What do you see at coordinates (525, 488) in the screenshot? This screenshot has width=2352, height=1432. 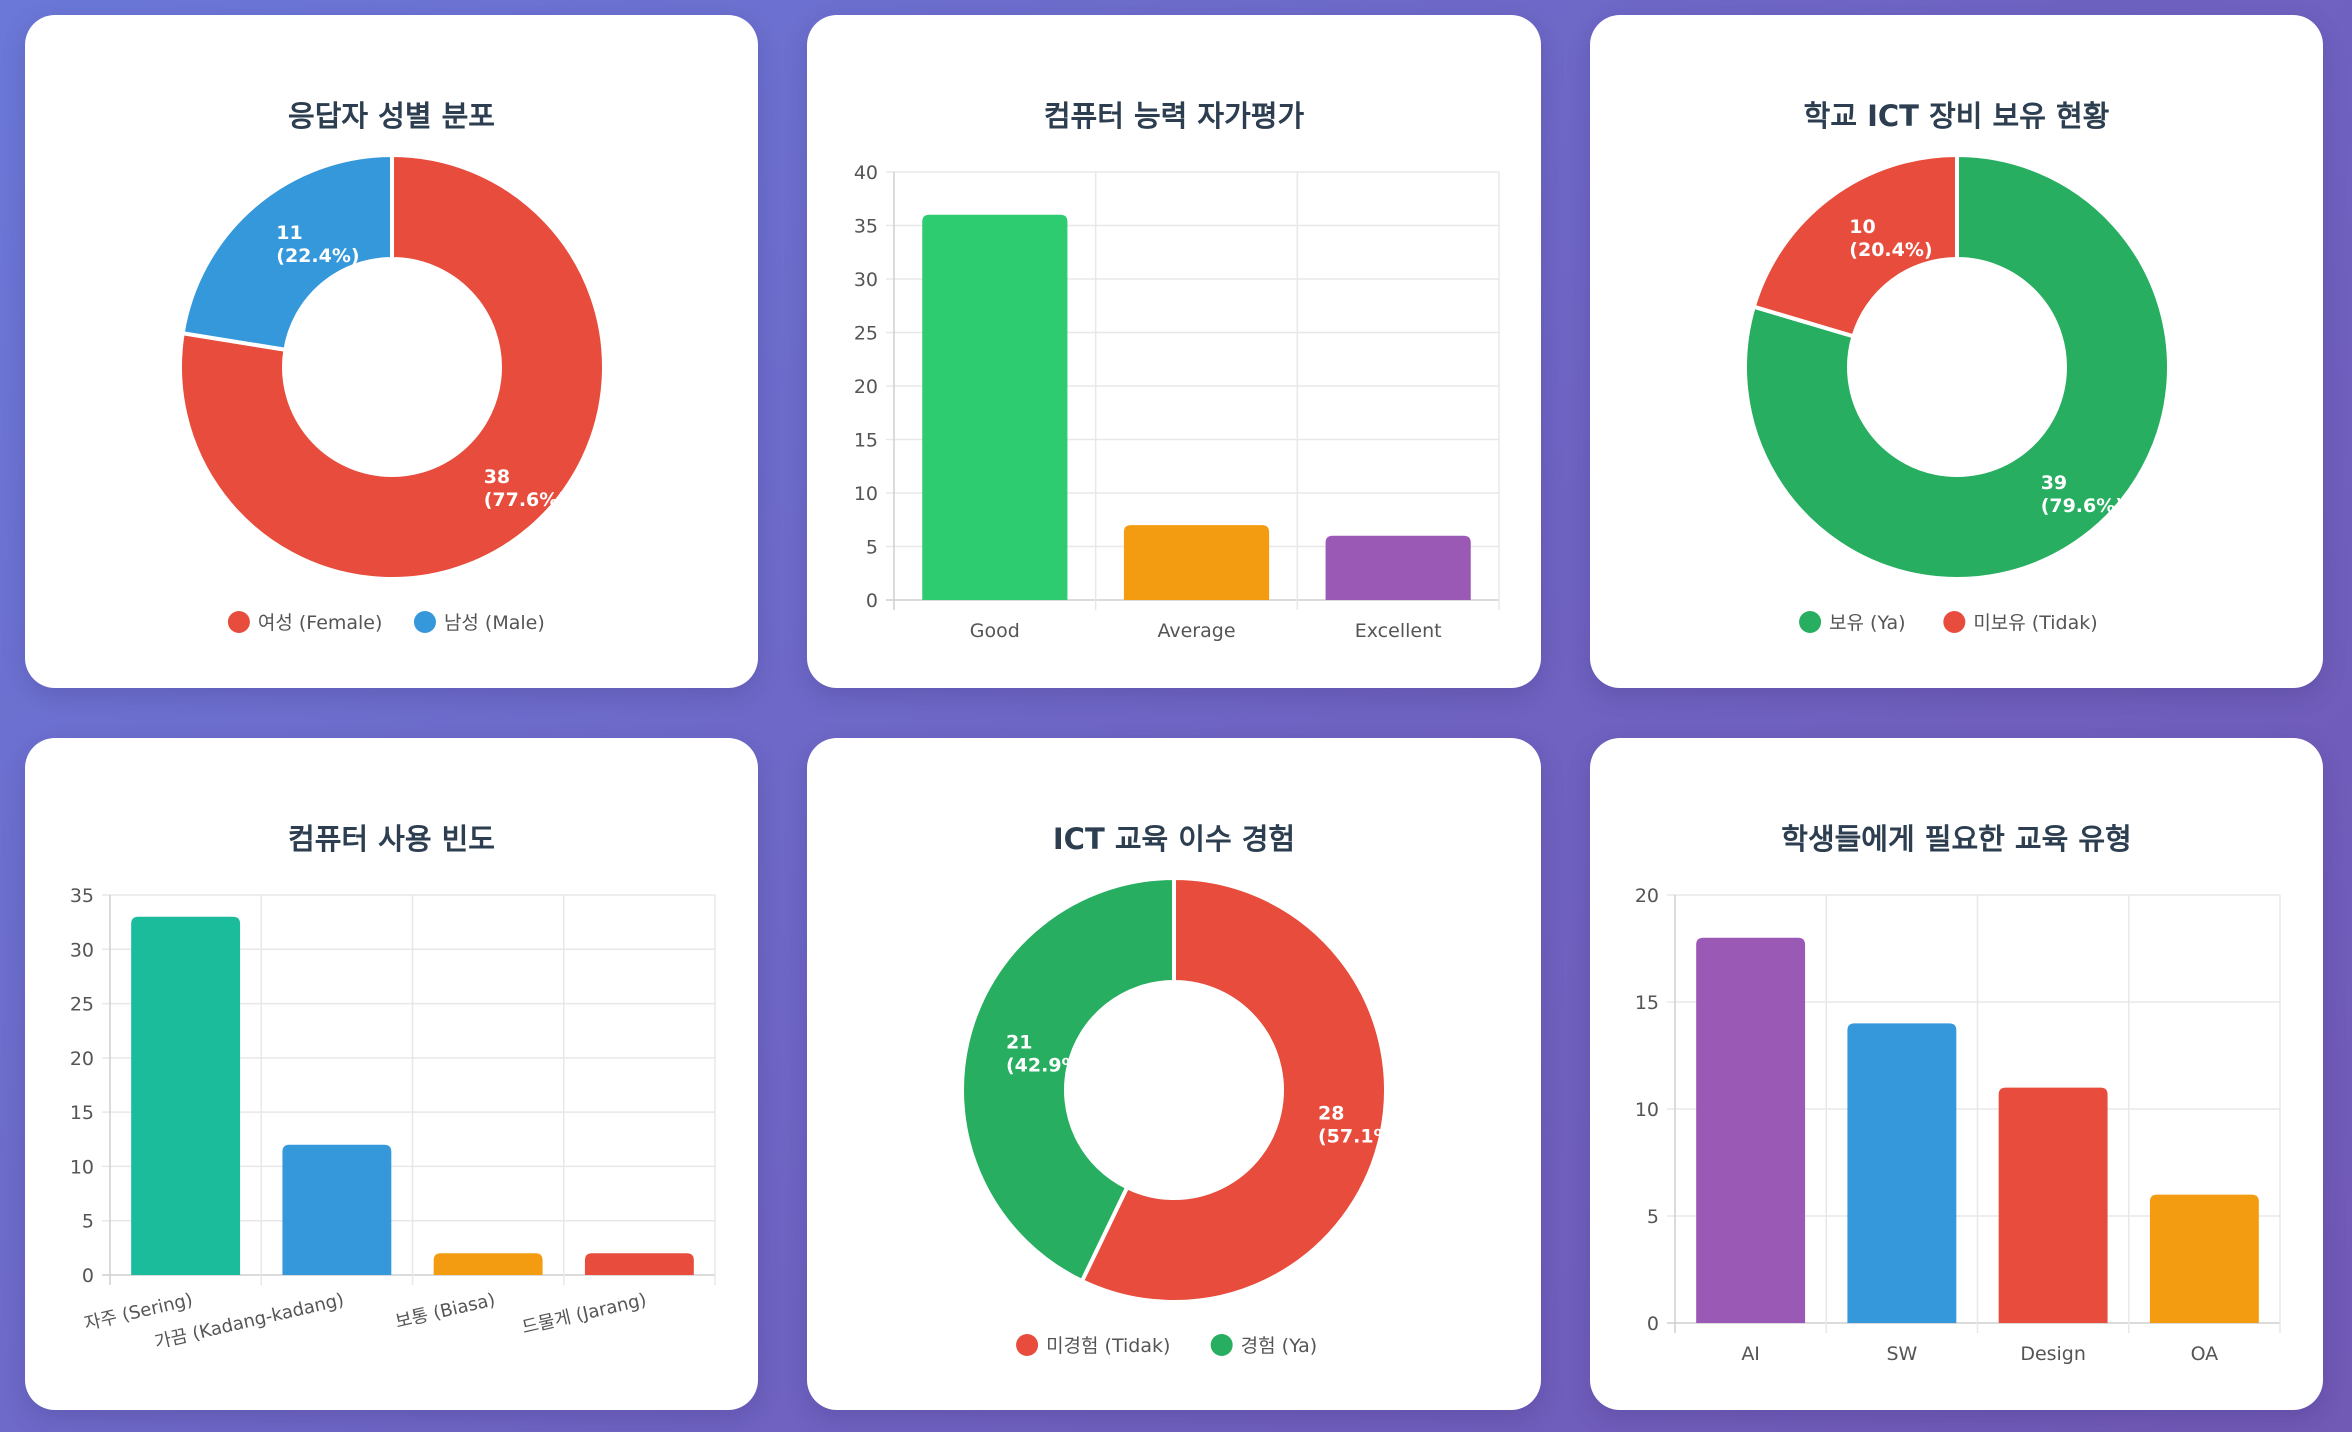 I see `slice-data-label: 38 (77.6%)` at bounding box center [525, 488].